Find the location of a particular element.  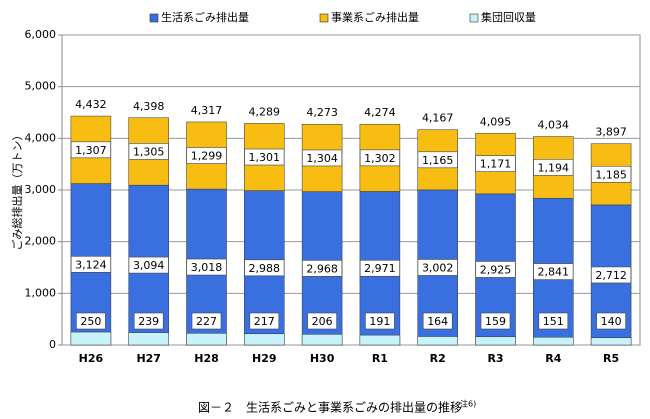

data-label: 1,299 is located at coordinates (207, 156).